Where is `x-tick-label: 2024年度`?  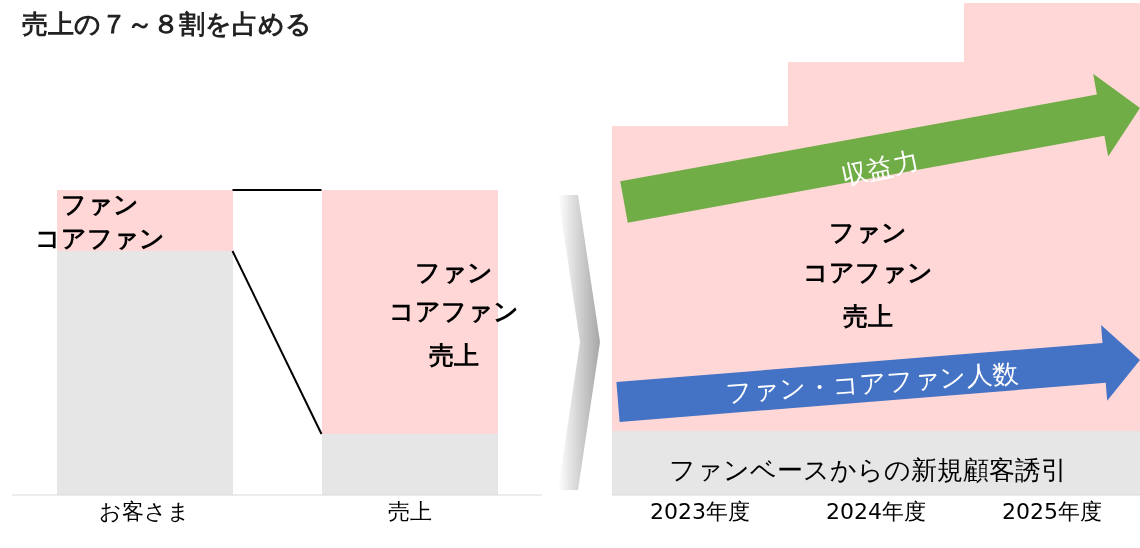 x-tick-label: 2024年度 is located at coordinates (876, 511).